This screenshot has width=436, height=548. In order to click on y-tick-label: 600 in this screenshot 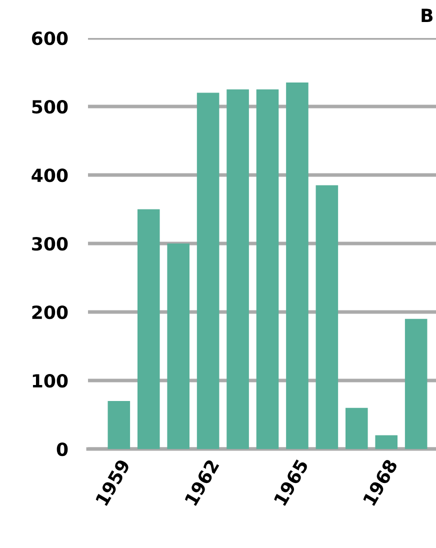, I will do `click(50, 38)`.